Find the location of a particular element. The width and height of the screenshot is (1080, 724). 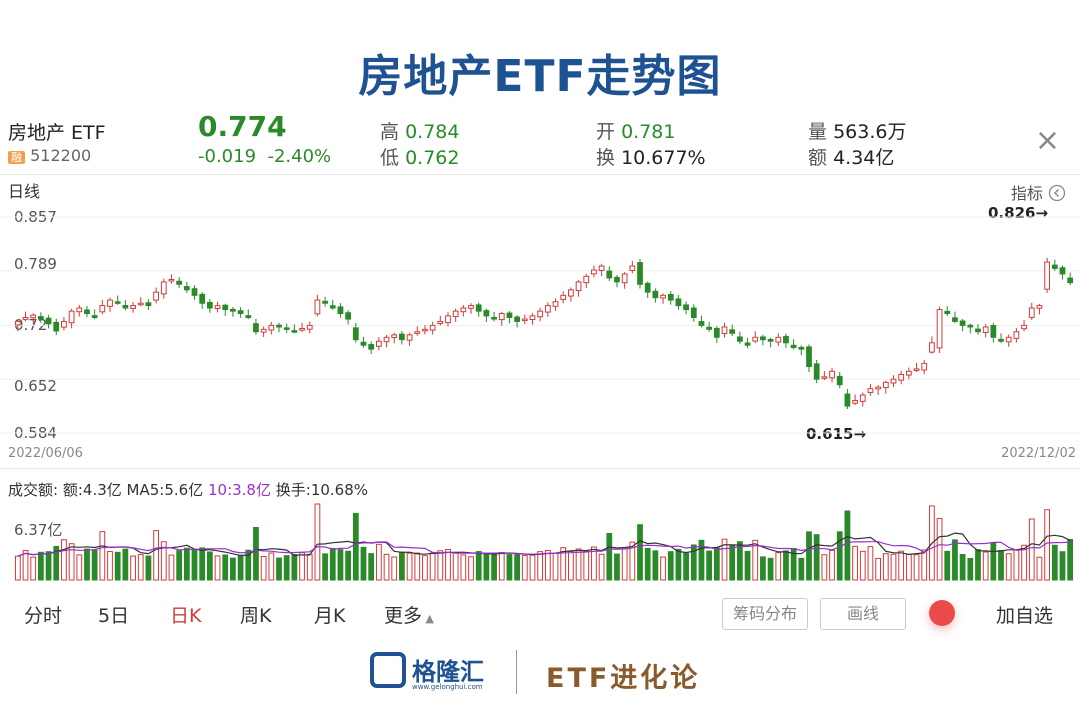

volume-ma5: MA5:5.6亿 is located at coordinates (165, 490).